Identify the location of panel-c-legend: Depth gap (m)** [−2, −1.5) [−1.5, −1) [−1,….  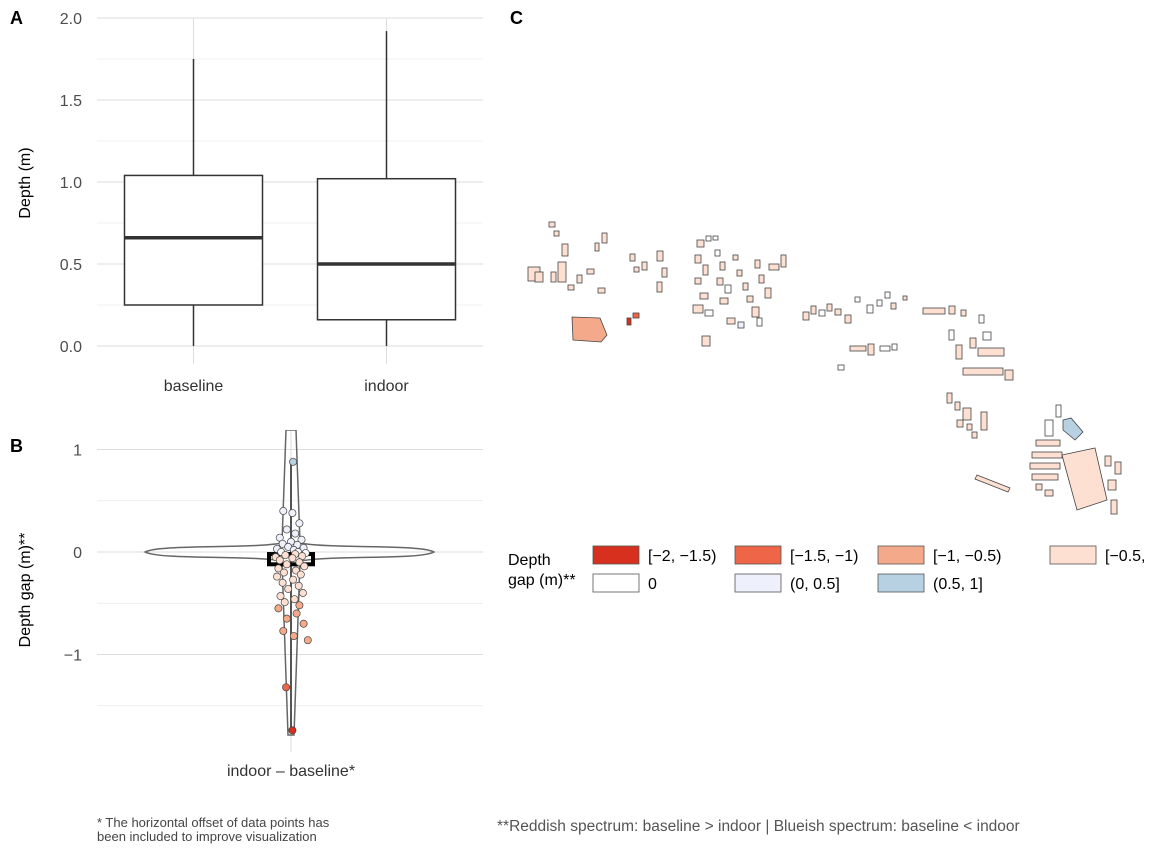
(826, 569).